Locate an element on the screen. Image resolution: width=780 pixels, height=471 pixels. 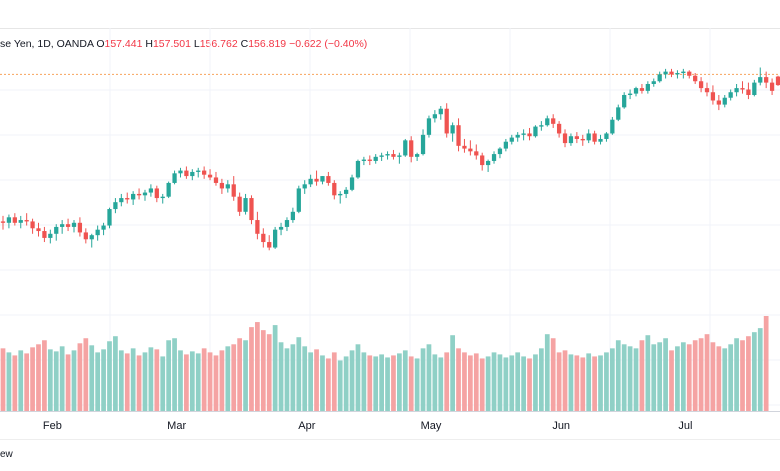
legend-symbol: se Yen, 1D, OANDA is located at coordinates (47, 44).